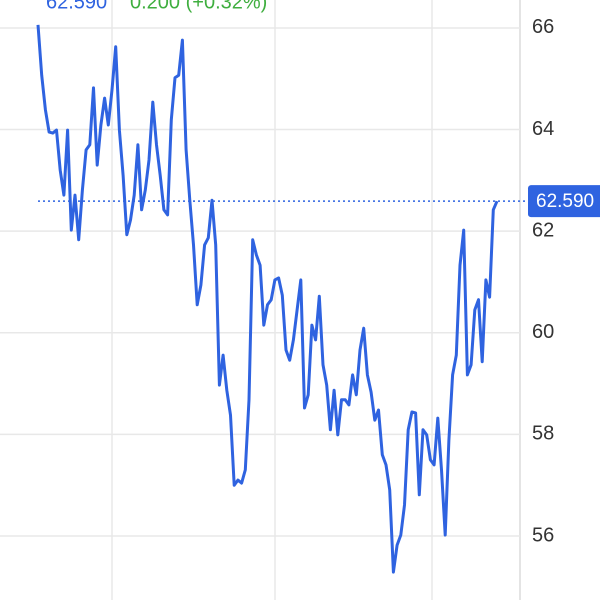 Image resolution: width=600 pixels, height=600 pixels. Describe the element at coordinates (543, 434) in the screenshot. I see `y-tick-label: 58` at that location.